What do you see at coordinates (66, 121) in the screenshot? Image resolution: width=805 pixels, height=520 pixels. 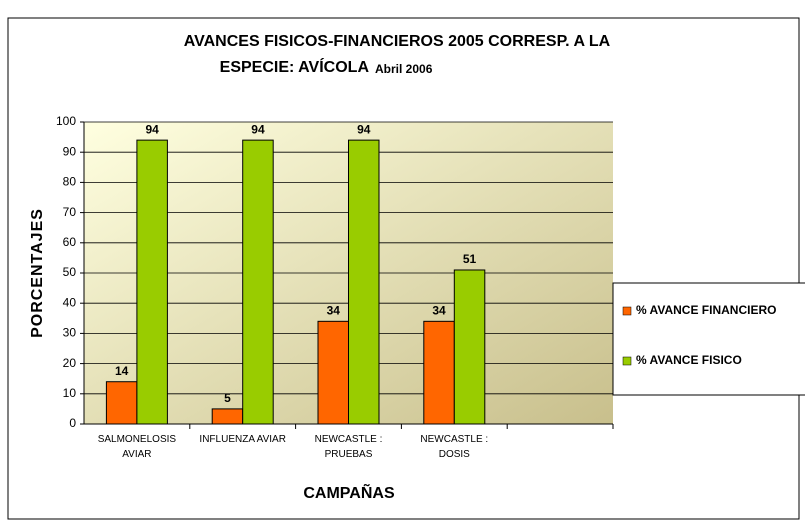 I see `y-tick-label: 100` at bounding box center [66, 121].